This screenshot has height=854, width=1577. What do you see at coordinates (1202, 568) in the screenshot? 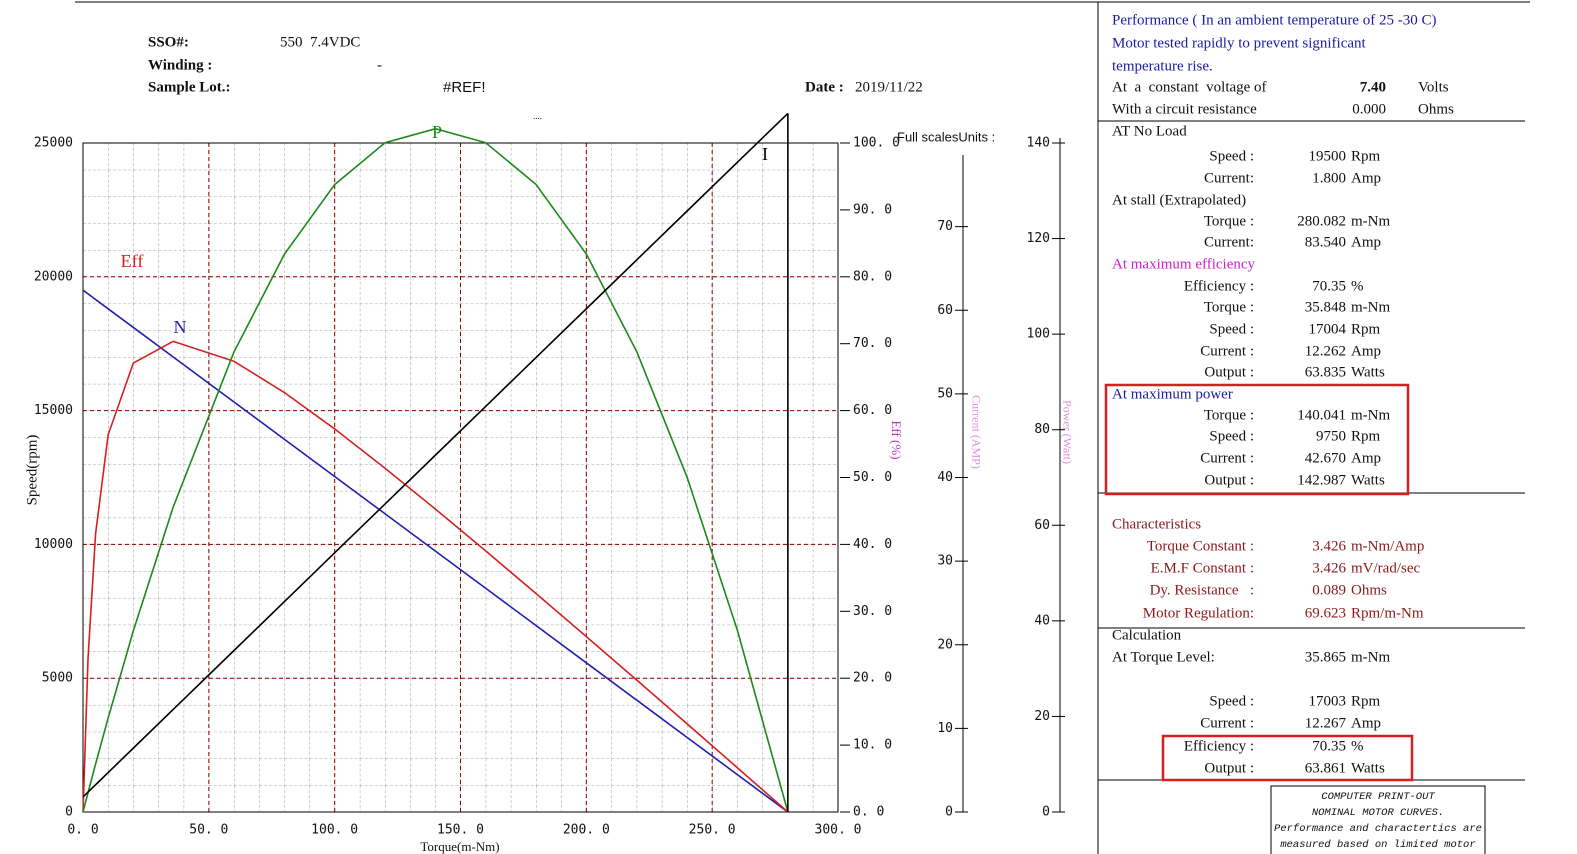
I see `panel-label: E.M.F Constant :` at bounding box center [1202, 568].